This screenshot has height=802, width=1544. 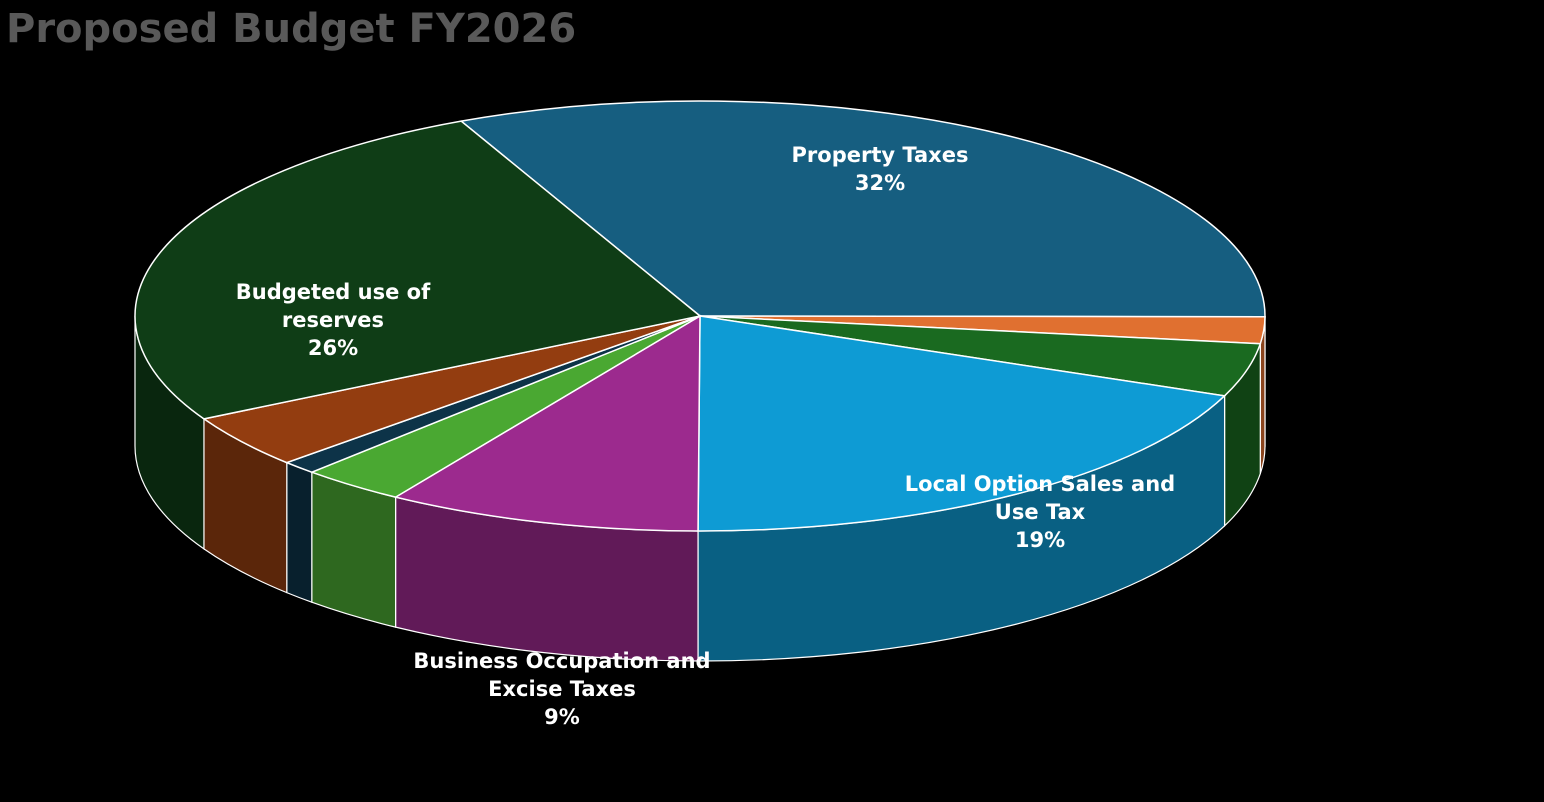 I want to click on data-label-name: Property Taxes, so click(x=880, y=155).